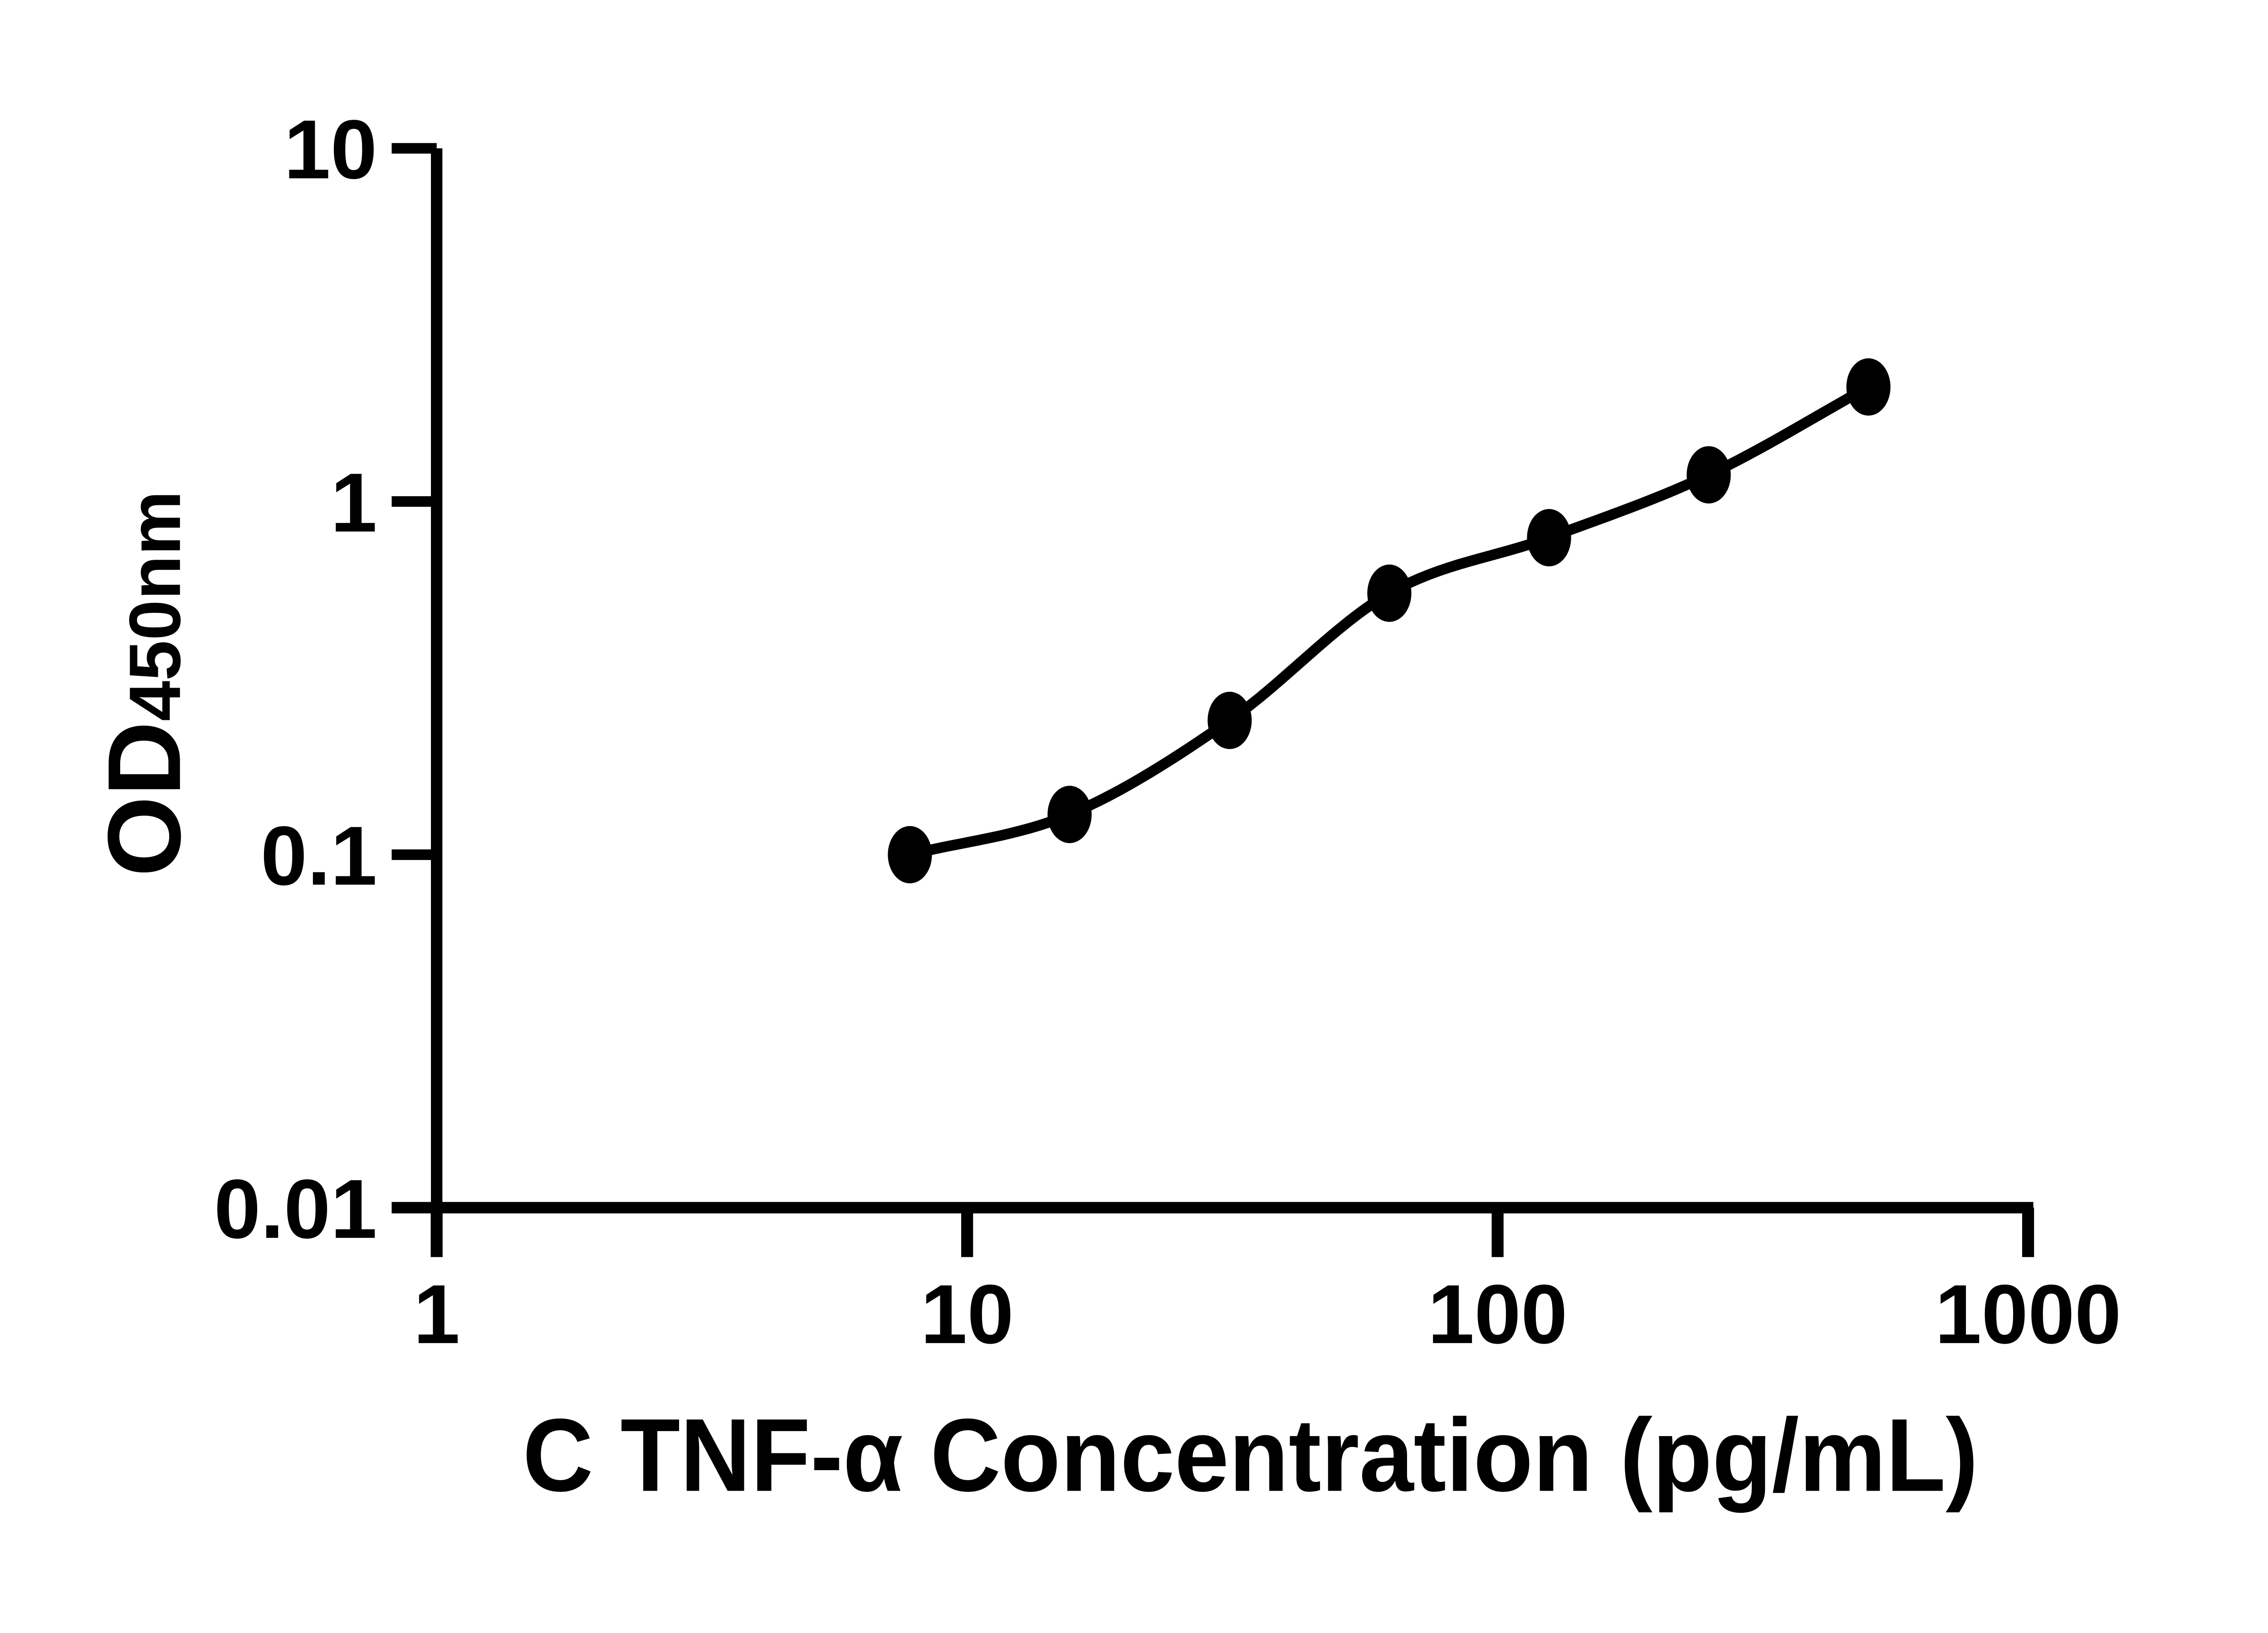  Describe the element at coordinates (967, 1314) in the screenshot. I see `x-tick-label: 10` at that location.